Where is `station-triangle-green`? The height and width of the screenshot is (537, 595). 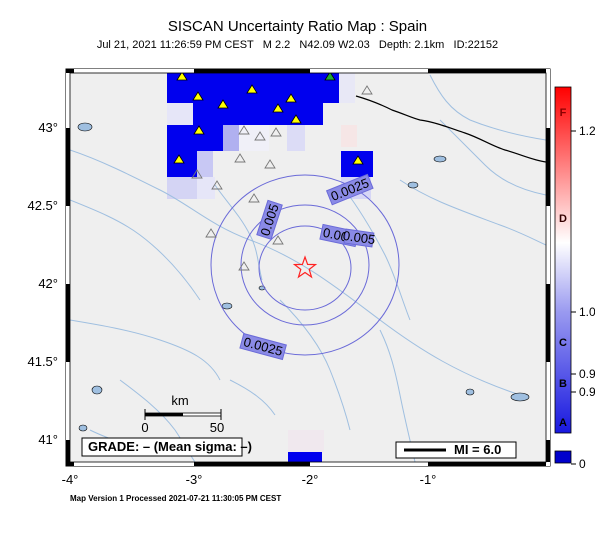
station-triangle-green is located at coordinates (330, 76).